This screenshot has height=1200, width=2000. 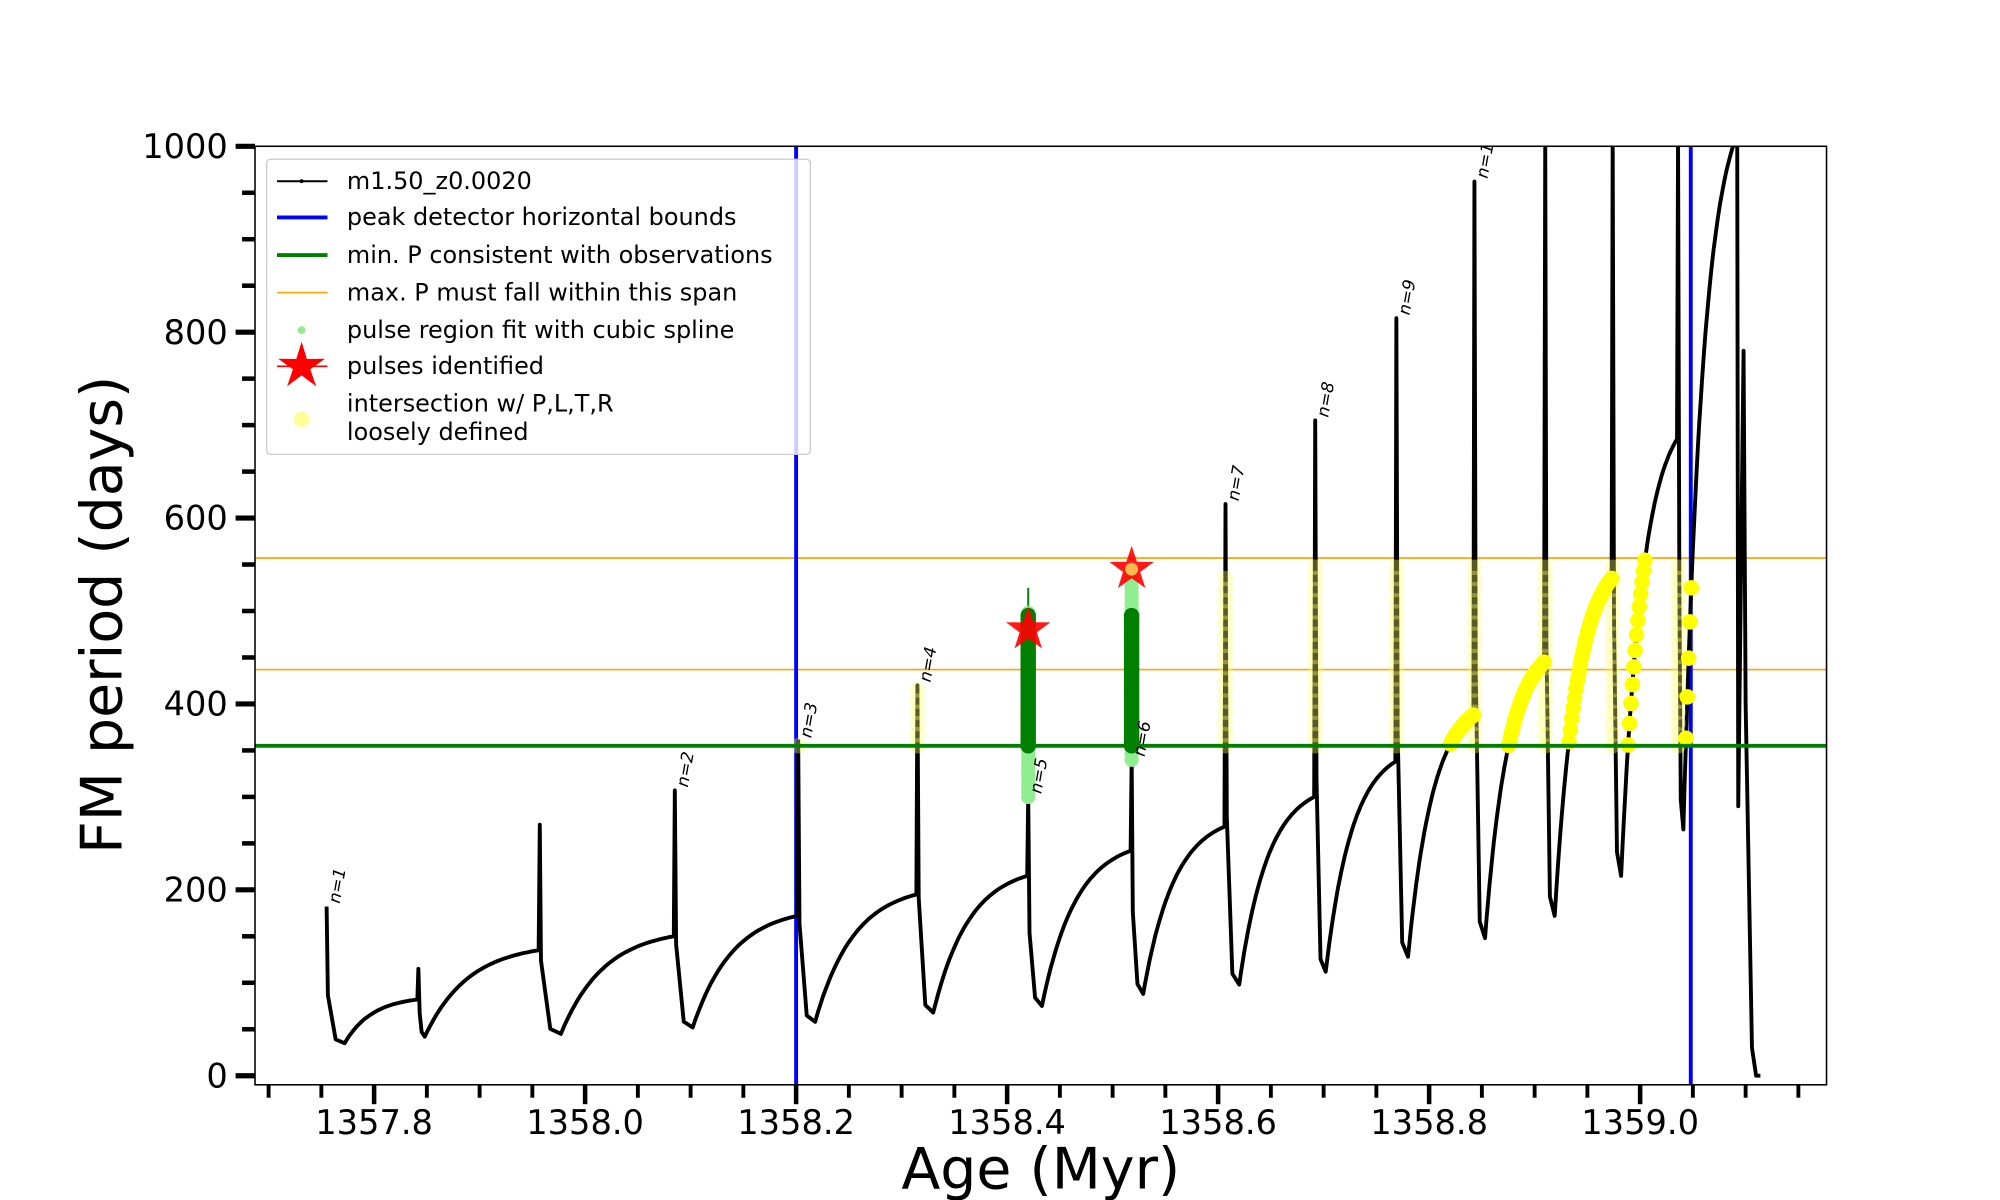 I want to click on x-tick-label: 1358.4, so click(x=1007, y=1122).